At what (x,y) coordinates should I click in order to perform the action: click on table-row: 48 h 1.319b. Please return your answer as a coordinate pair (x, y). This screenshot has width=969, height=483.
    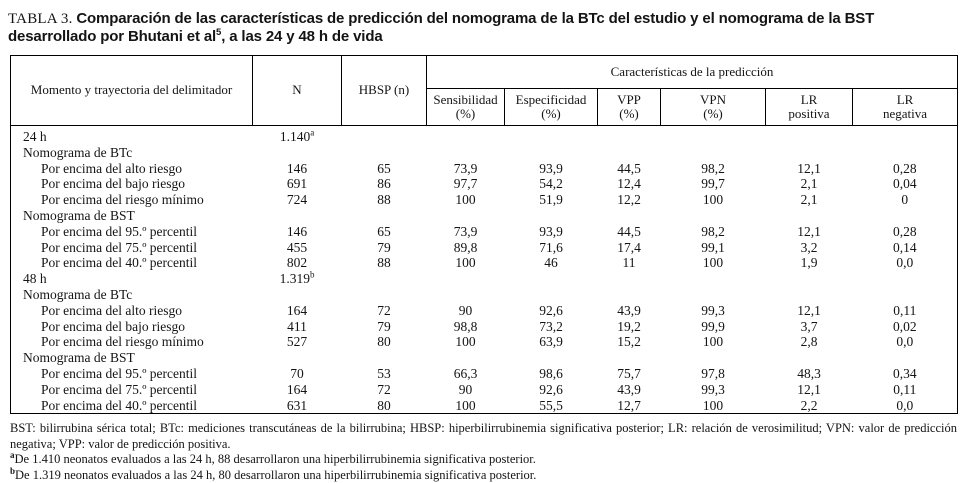
    Looking at the image, I should click on (484, 279).